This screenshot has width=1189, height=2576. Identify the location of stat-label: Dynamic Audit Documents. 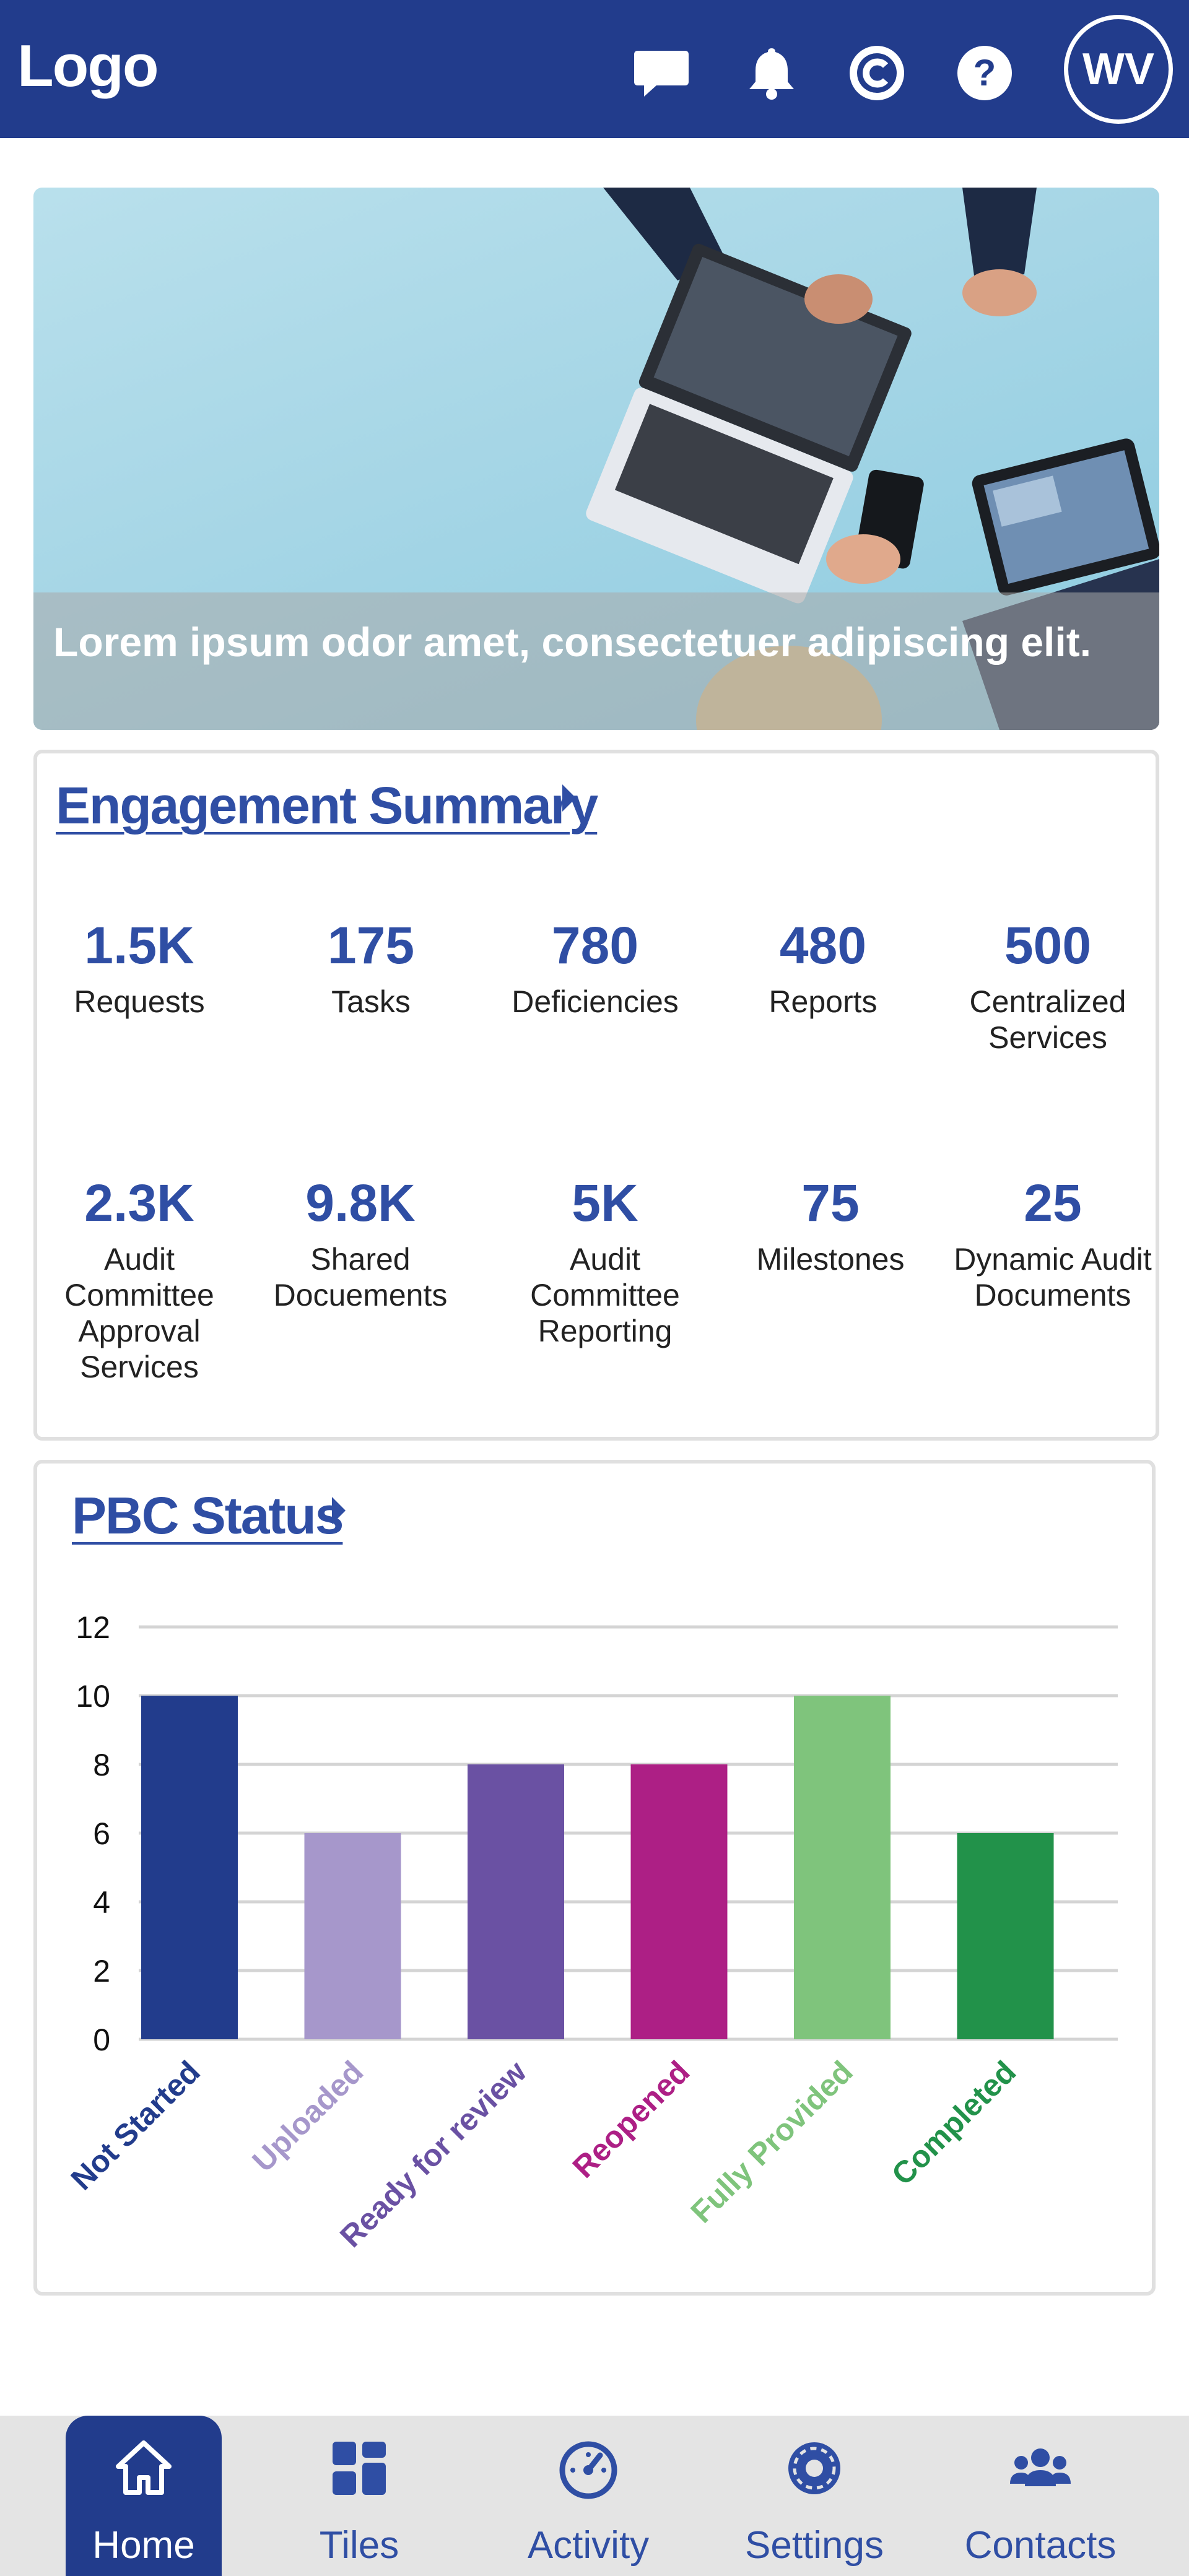
(1053, 1277).